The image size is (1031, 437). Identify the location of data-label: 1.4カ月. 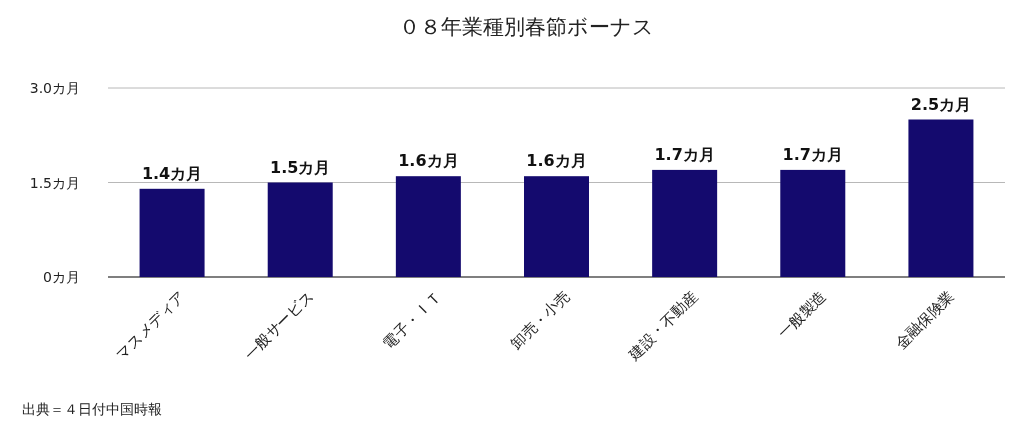
(172, 173).